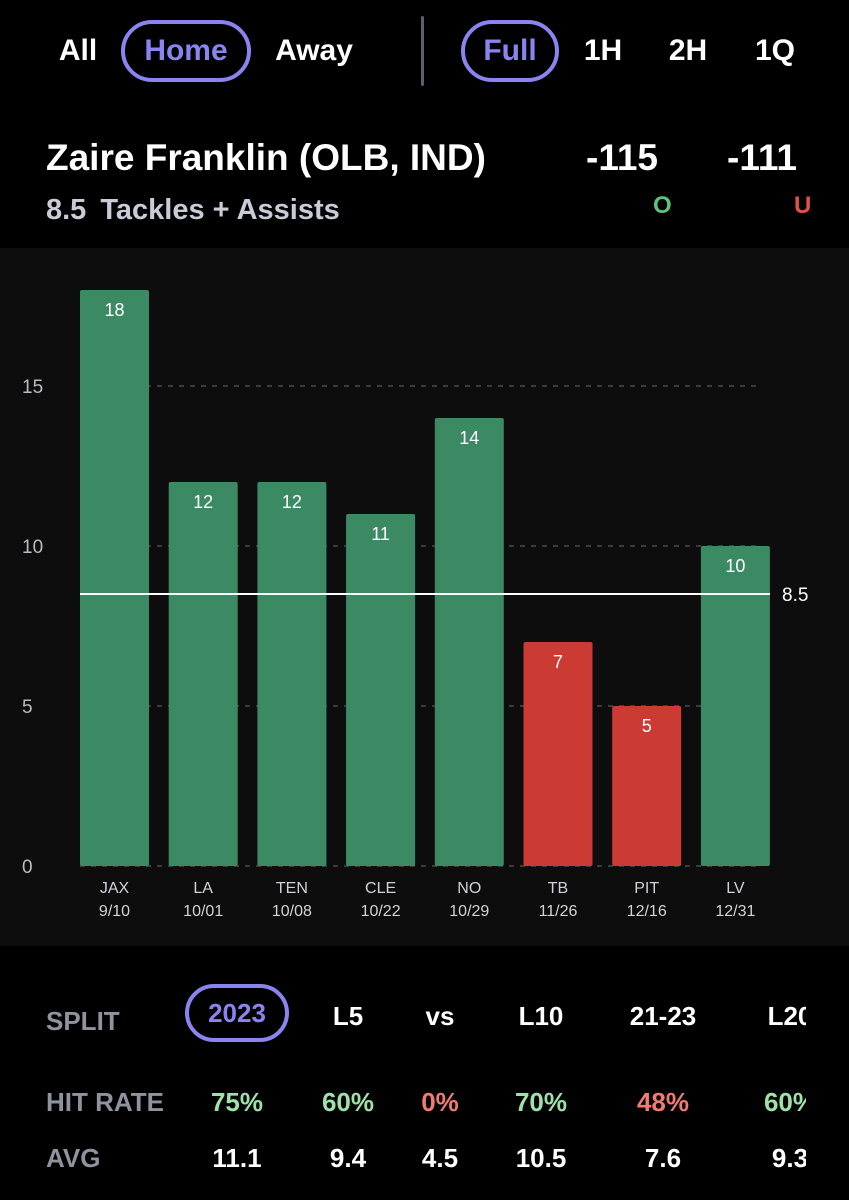  I want to click on bar-value-label: 18, so click(114, 310).